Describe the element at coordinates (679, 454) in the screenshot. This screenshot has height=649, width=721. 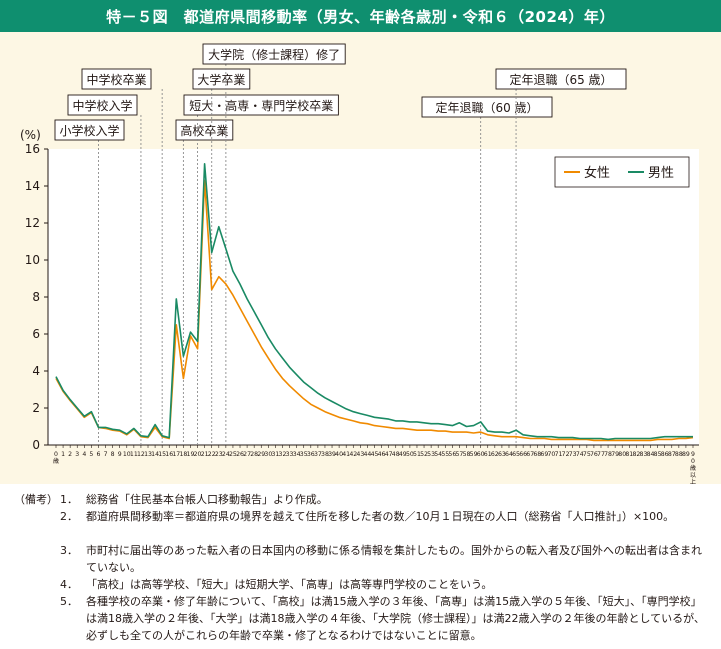
I see `x-tick-label: 88` at that location.